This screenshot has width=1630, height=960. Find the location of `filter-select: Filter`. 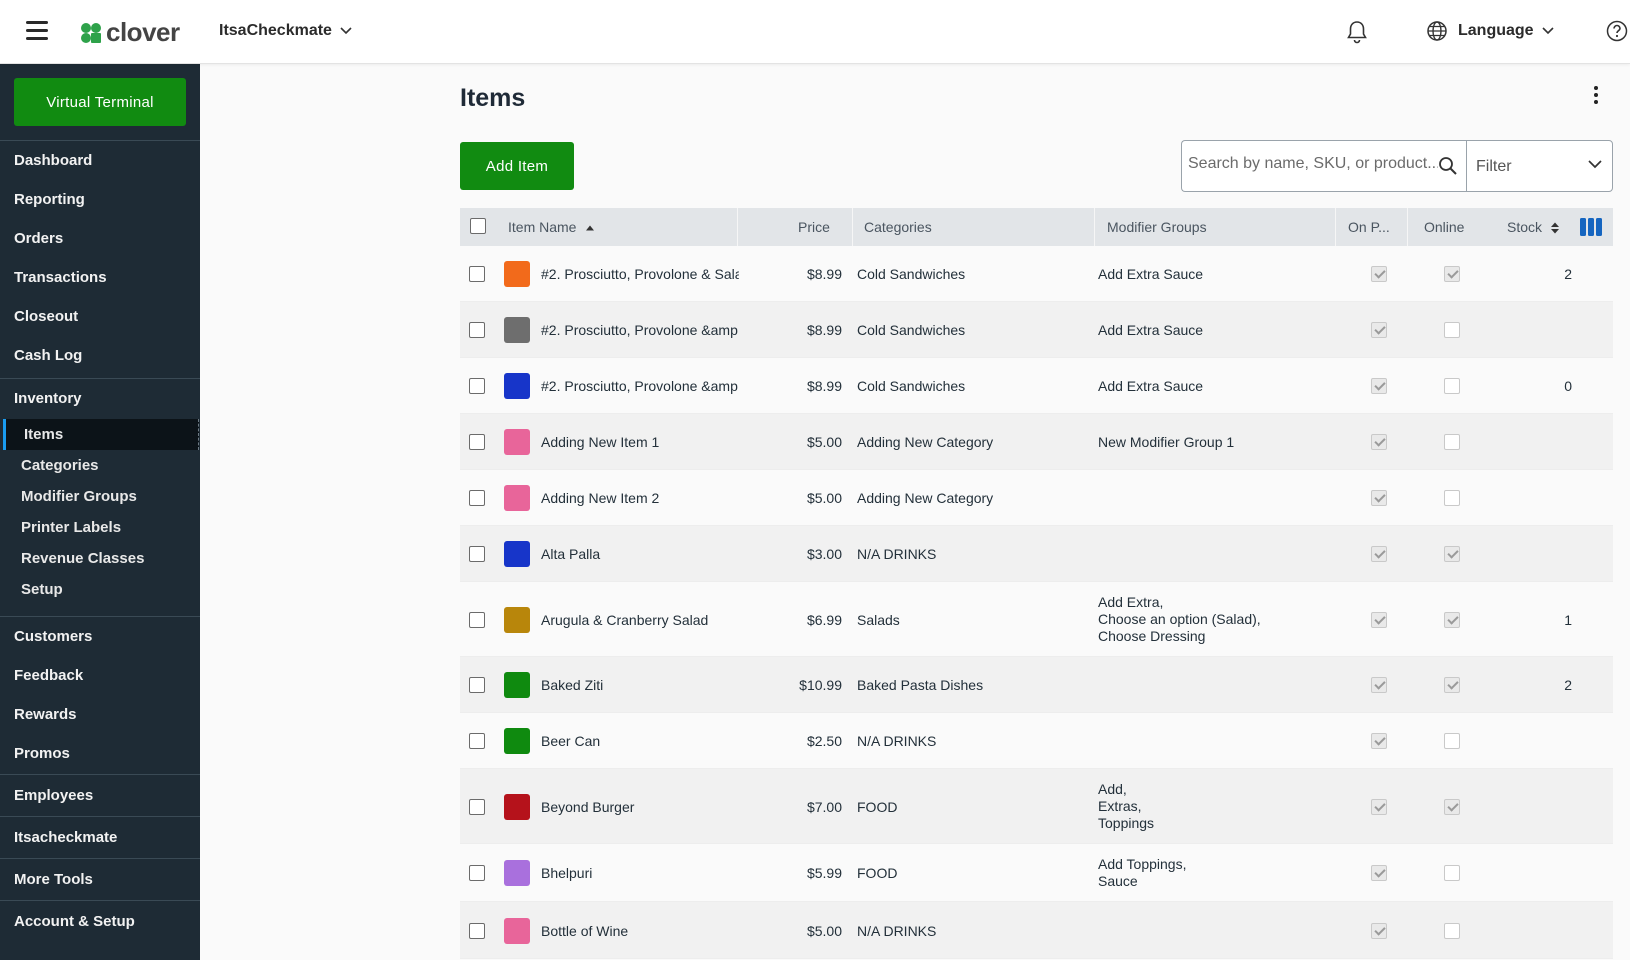

filter-select: Filter is located at coordinates (1539, 166).